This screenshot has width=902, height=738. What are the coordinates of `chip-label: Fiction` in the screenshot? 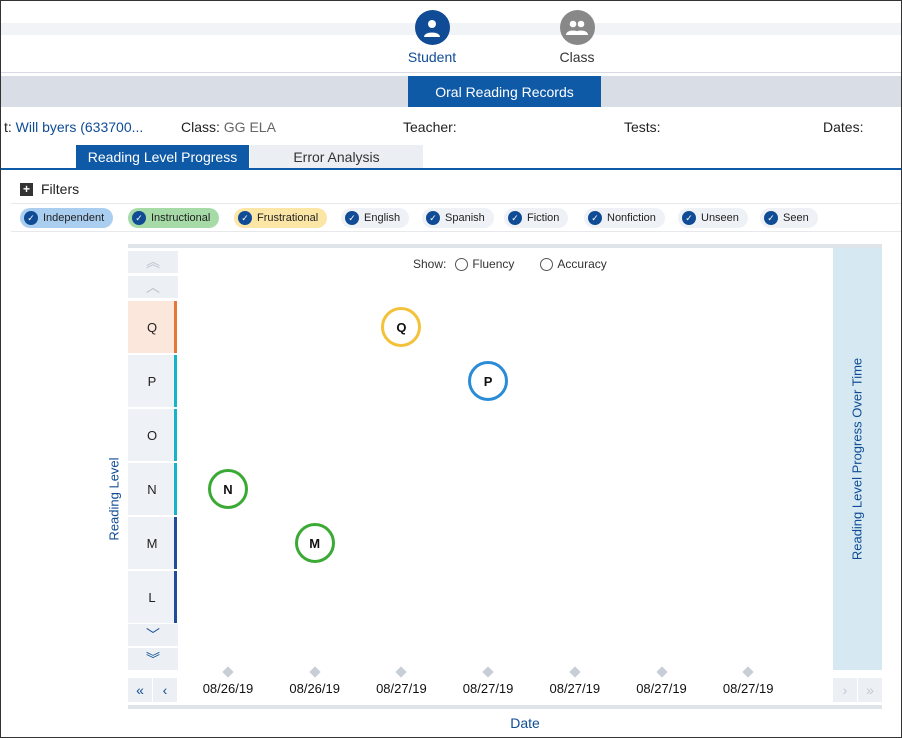 It's located at (543, 218).